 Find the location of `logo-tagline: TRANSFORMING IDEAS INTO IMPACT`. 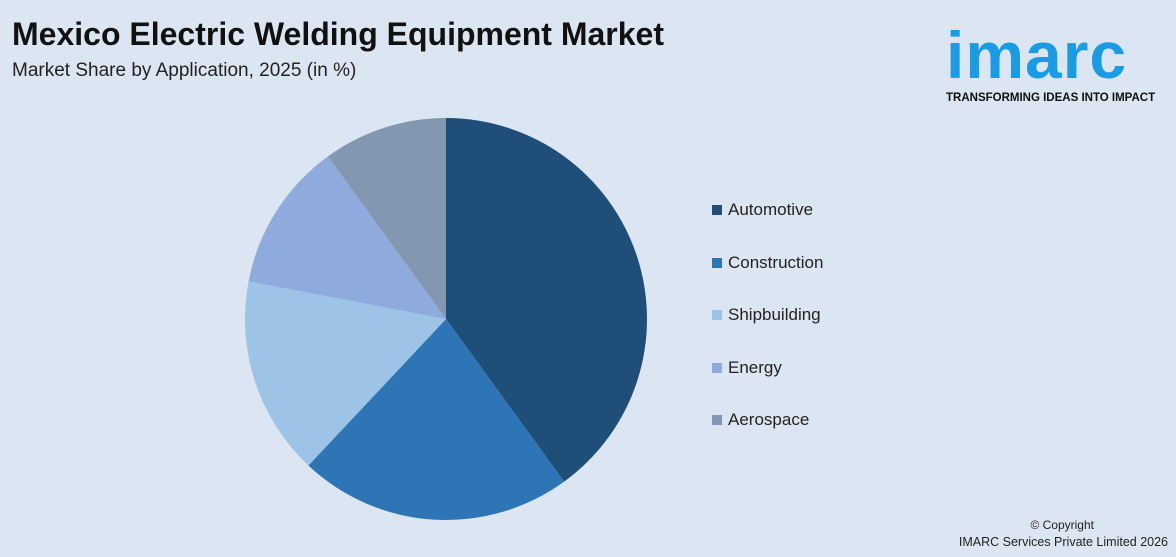

logo-tagline: TRANSFORMING IDEAS INTO IMPACT is located at coordinates (1051, 98).